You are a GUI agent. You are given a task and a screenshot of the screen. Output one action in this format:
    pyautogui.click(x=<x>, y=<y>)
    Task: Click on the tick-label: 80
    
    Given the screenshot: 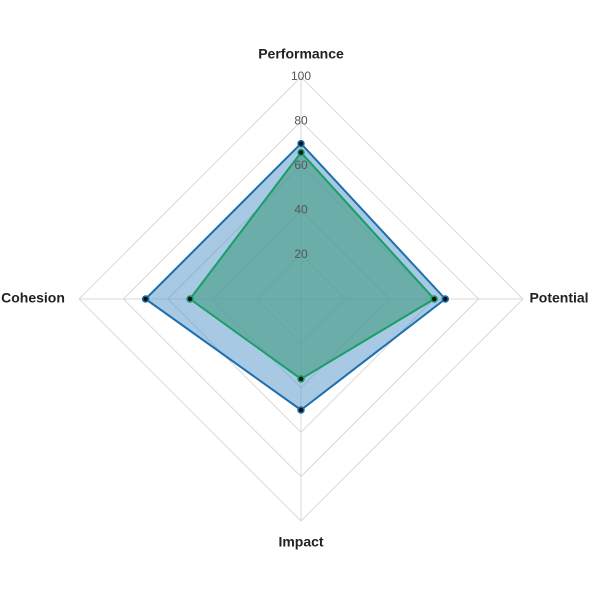 What is the action you would take?
    pyautogui.click(x=301, y=121)
    